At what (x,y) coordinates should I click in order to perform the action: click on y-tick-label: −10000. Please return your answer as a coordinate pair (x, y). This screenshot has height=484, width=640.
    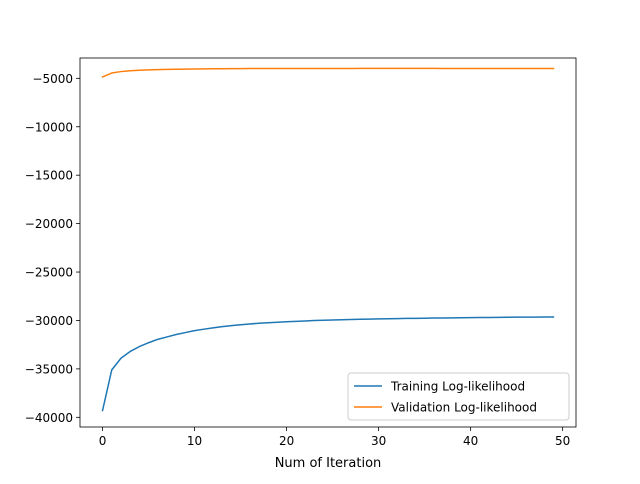
    Looking at the image, I should click on (49, 127).